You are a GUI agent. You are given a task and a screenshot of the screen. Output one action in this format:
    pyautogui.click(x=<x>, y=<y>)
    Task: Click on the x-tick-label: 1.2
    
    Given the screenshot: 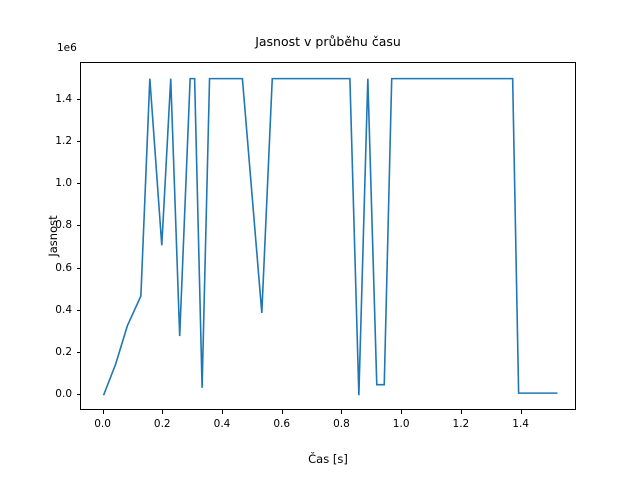 What is the action you would take?
    pyautogui.click(x=461, y=424)
    